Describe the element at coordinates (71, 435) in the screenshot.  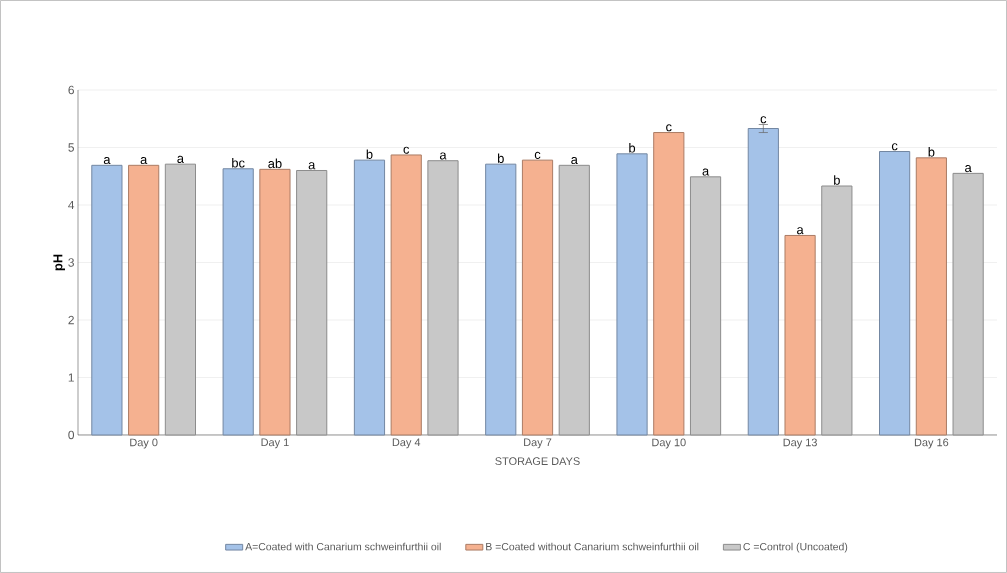
I see `y-tick-label: 0` at that location.